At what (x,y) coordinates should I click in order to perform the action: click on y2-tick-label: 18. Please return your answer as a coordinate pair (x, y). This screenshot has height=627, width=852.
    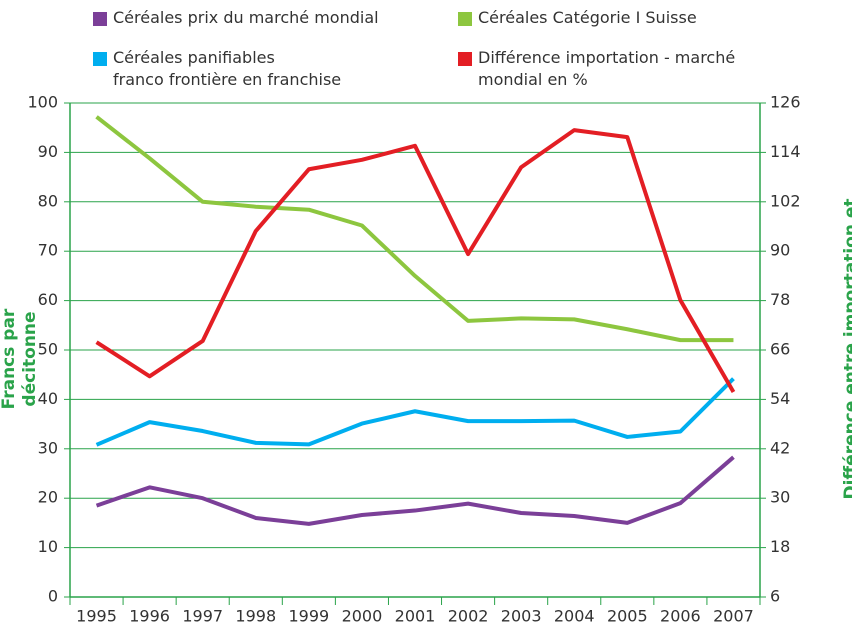
    Looking at the image, I should click on (780, 546).